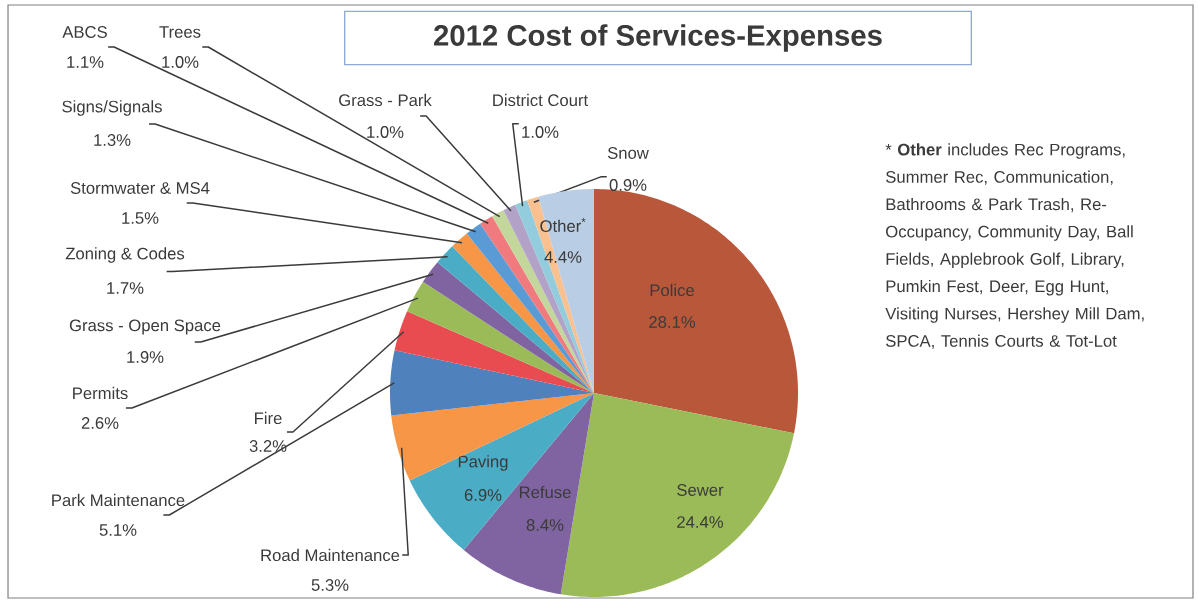 This screenshot has height=603, width=1199. I want to click on data-label: 24.4%, so click(700, 522).